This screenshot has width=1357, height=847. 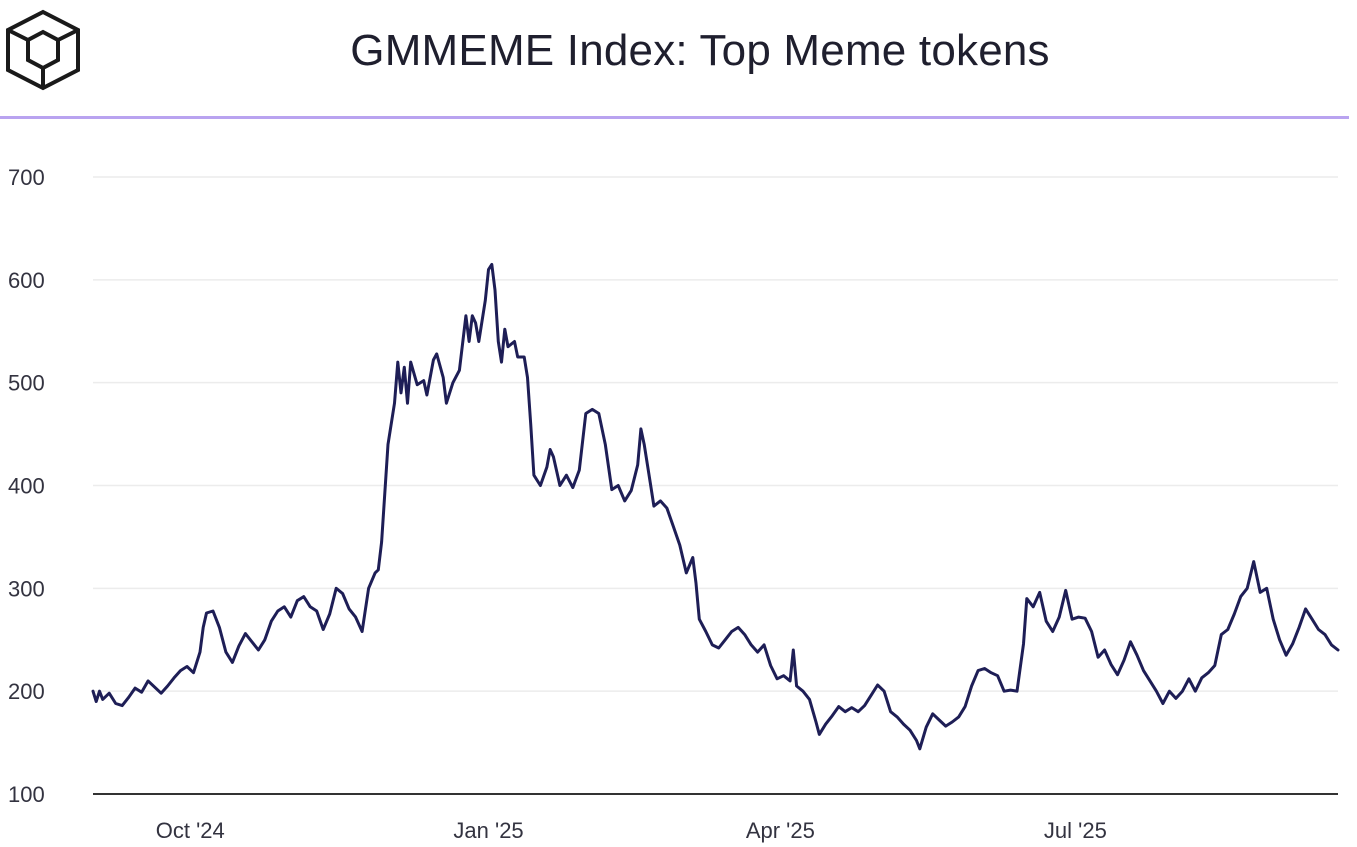 What do you see at coordinates (190, 830) in the screenshot?
I see `x-tick-label: Oct '24` at bounding box center [190, 830].